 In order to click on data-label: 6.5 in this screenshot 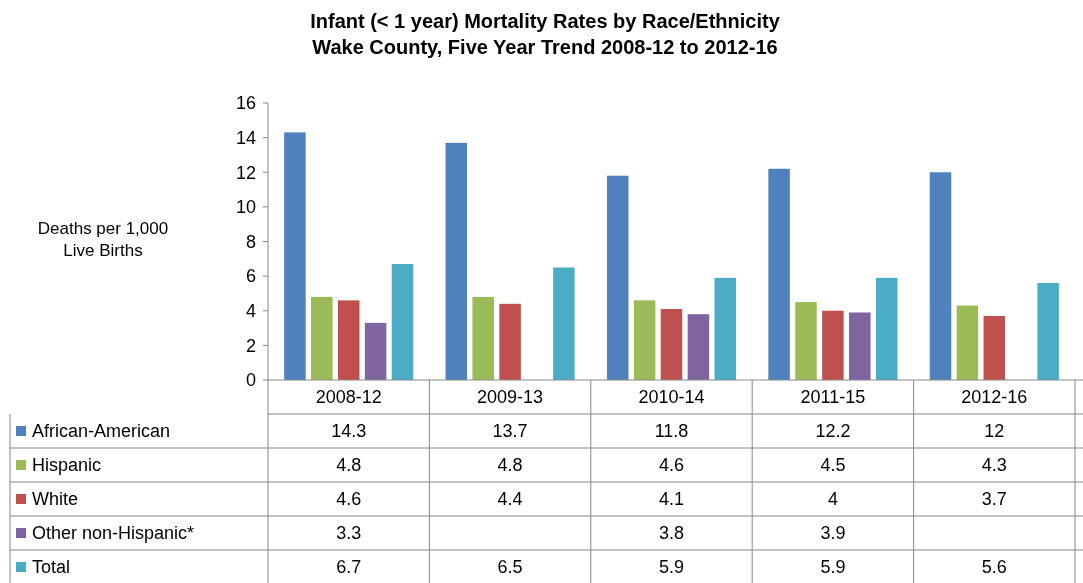, I will do `click(510, 567)`.